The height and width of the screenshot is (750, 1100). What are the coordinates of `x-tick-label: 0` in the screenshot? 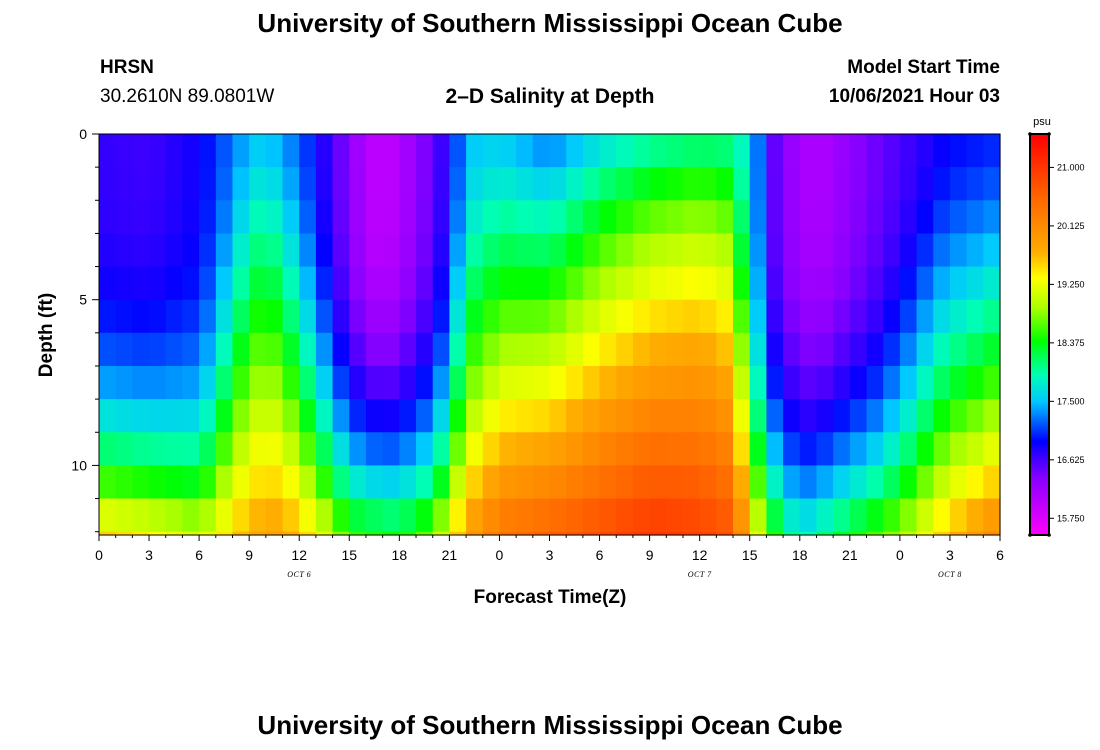 It's located at (900, 555).